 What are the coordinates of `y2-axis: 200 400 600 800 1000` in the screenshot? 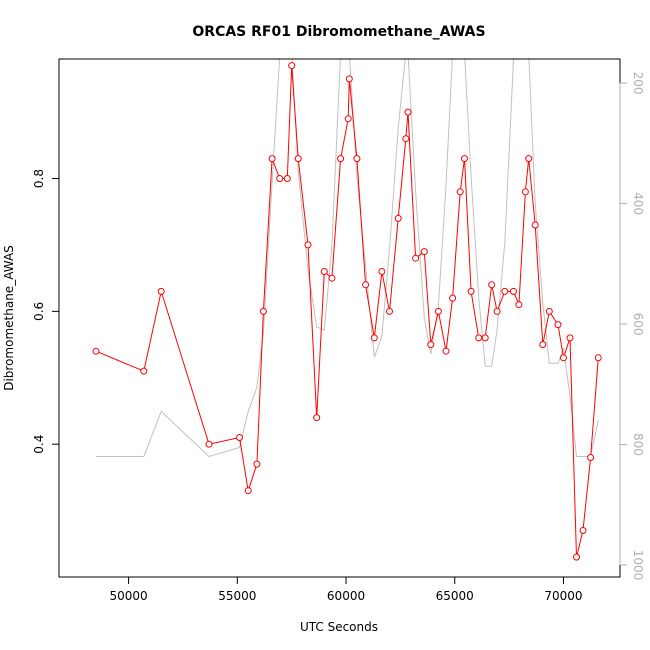 It's located at (632, 326).